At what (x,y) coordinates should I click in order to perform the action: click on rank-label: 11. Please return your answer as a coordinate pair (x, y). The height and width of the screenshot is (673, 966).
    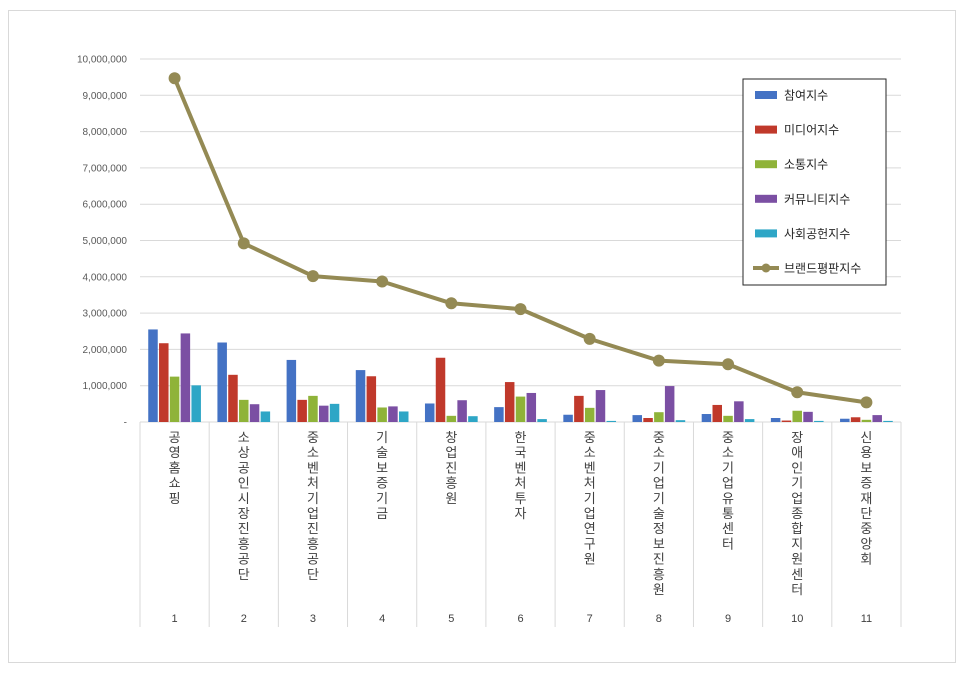
    Looking at the image, I should click on (866, 619).